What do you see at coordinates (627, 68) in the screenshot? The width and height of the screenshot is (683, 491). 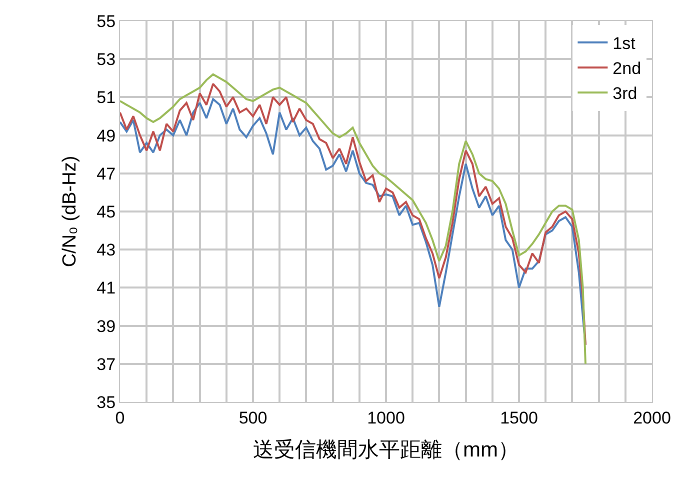 I see `legend-label: 2nd` at bounding box center [627, 68].